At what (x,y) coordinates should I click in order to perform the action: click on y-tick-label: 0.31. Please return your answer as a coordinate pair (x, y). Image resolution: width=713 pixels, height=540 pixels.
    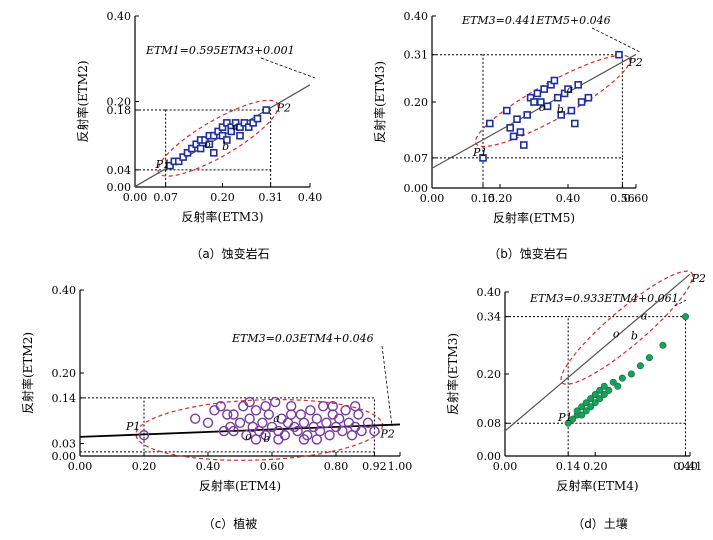
    Looking at the image, I should click on (416, 55).